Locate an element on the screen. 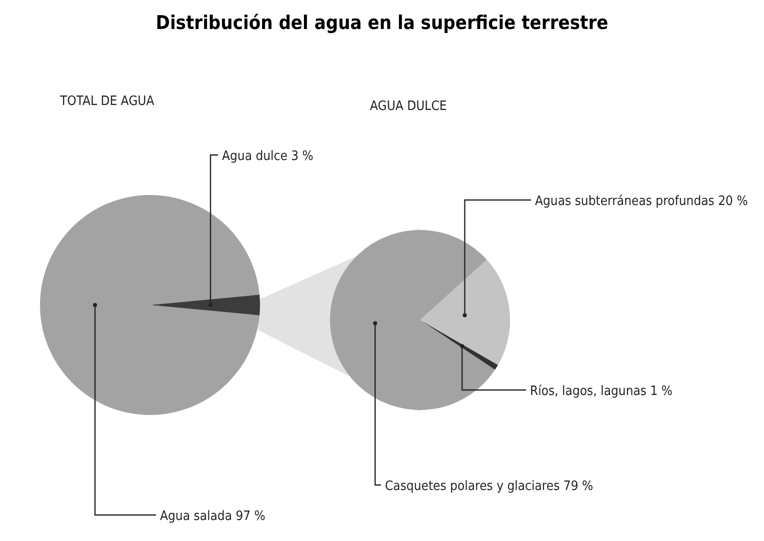 Image resolution: width=764 pixels, height=541 pixels. slice-label: Agua dulce 3 % is located at coordinates (268, 156).